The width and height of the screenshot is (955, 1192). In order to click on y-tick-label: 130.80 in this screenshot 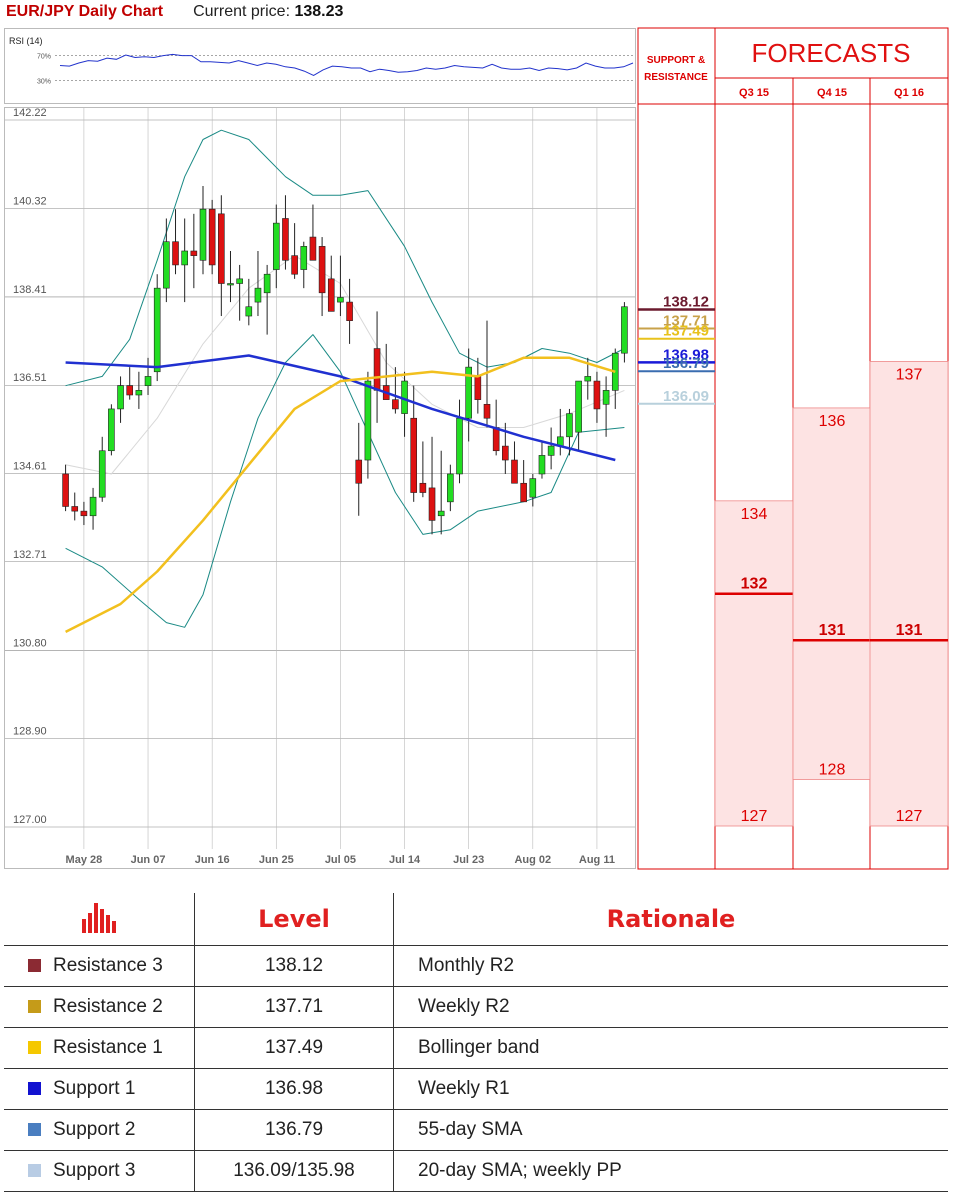, I will do `click(30, 643)`.